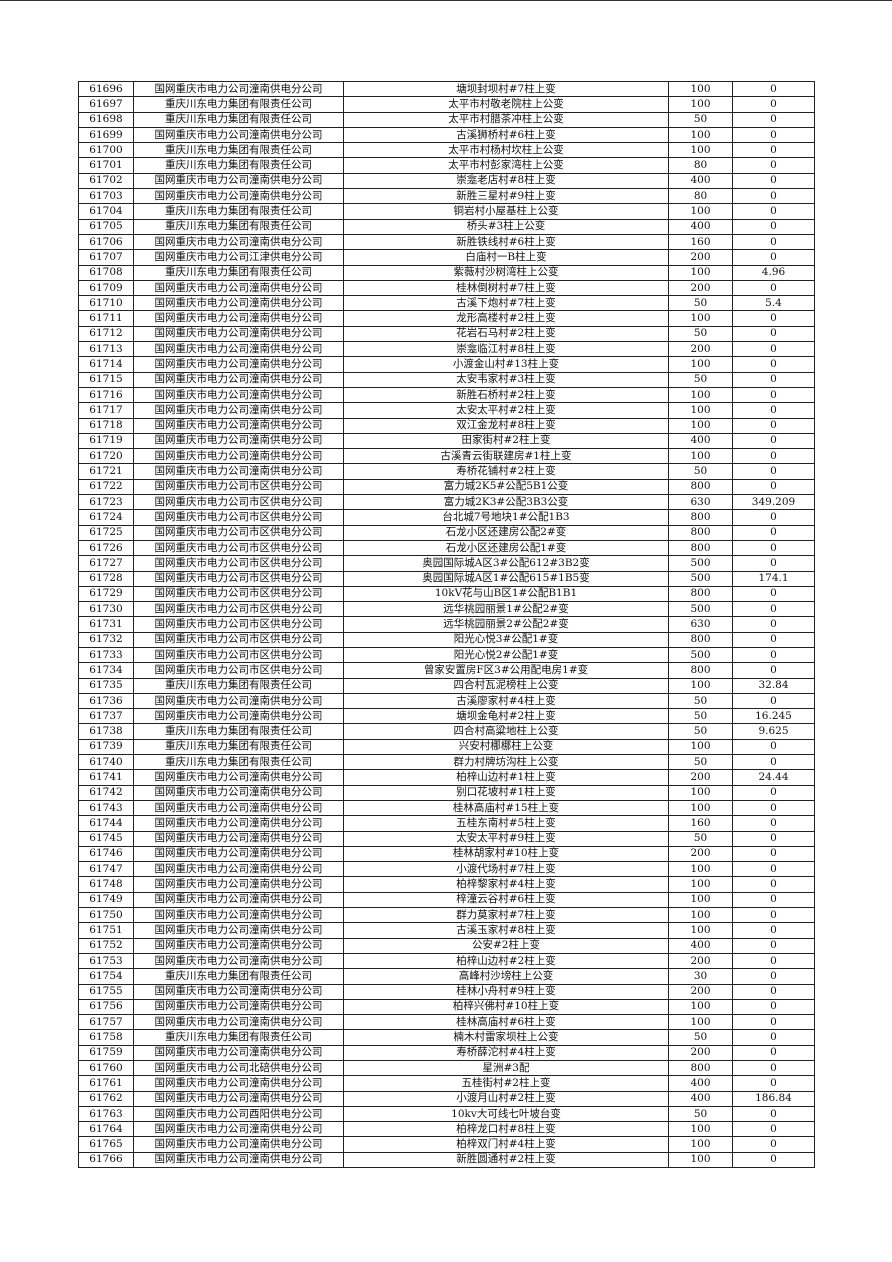 This screenshot has width=892, height=1262. Describe the element at coordinates (446, 89) in the screenshot. I see `table-row: 61696 国网重庆市电力公司潼南供电分公司 塘坝封坝村#7柱上变 100 0` at that location.